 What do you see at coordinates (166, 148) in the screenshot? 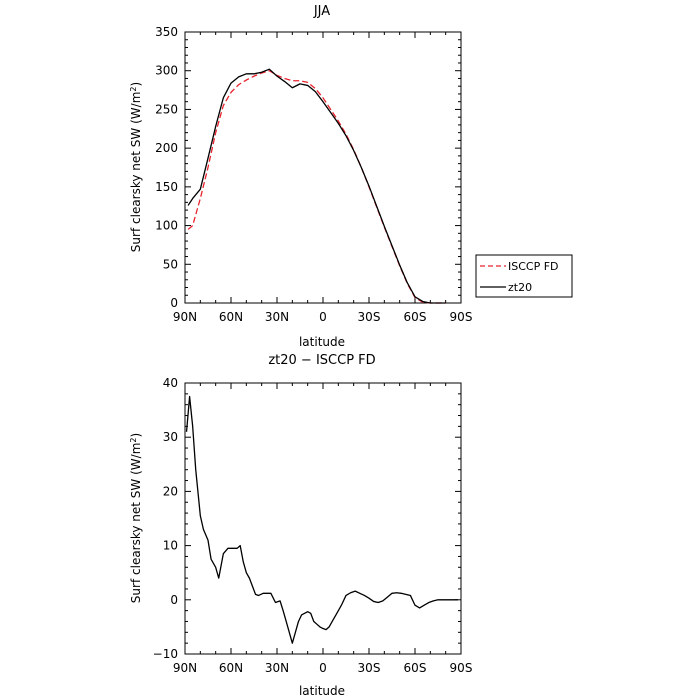
I see `y-tick-label: 200` at bounding box center [166, 148].